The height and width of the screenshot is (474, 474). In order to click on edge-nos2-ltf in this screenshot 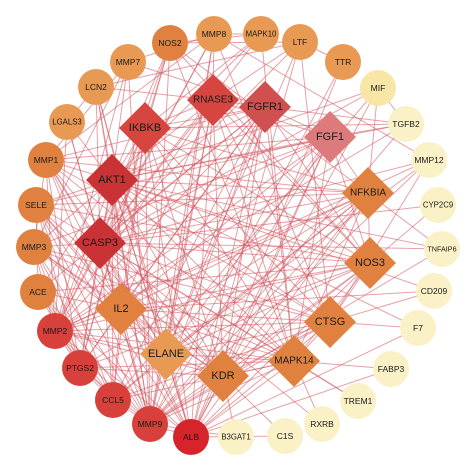, I will do `click(235, 42)`.